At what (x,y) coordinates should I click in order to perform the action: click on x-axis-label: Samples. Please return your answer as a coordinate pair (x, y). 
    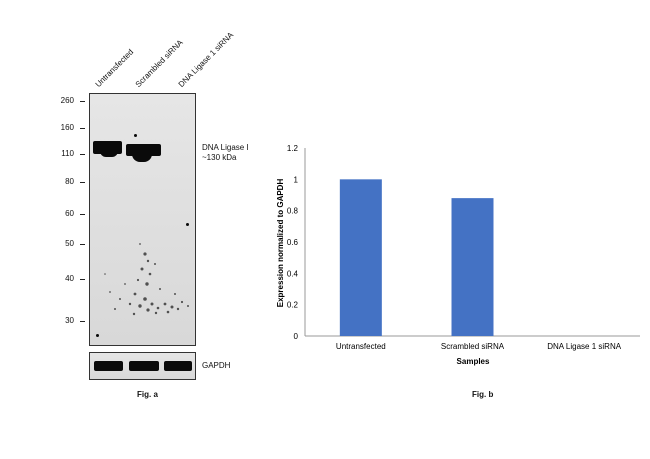
    Looking at the image, I should click on (473, 361).